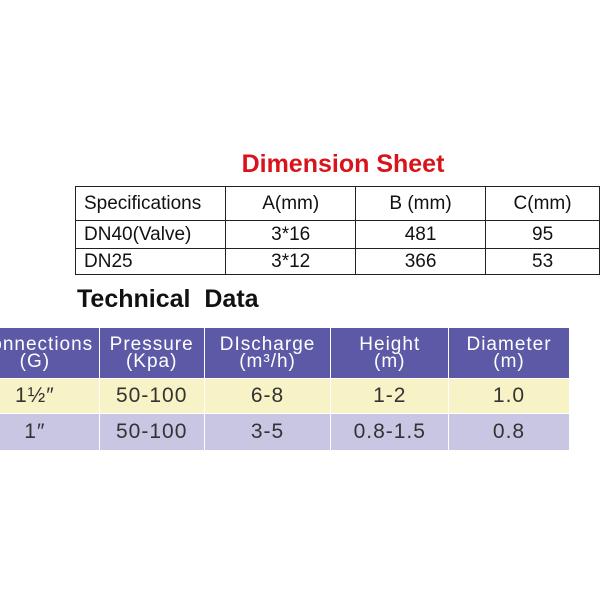 The height and width of the screenshot is (600, 600). What do you see at coordinates (420, 234) in the screenshot?
I see `table-cell: 481` at bounding box center [420, 234].